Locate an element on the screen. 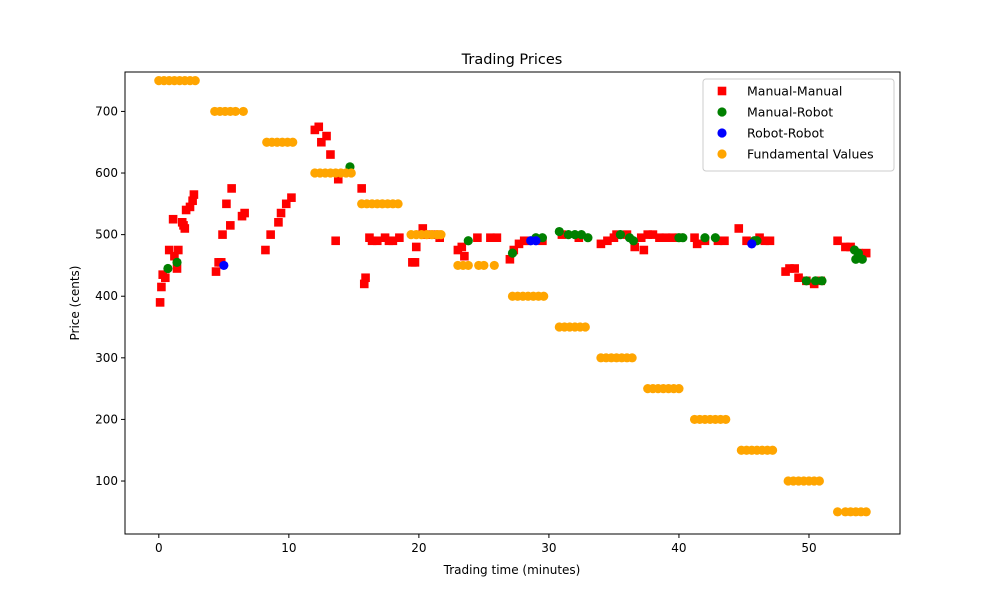  x-tick-label-10: 10 is located at coordinates (288, 548).